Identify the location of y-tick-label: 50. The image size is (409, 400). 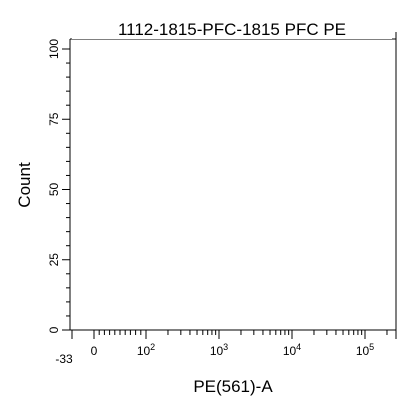
(54, 190).